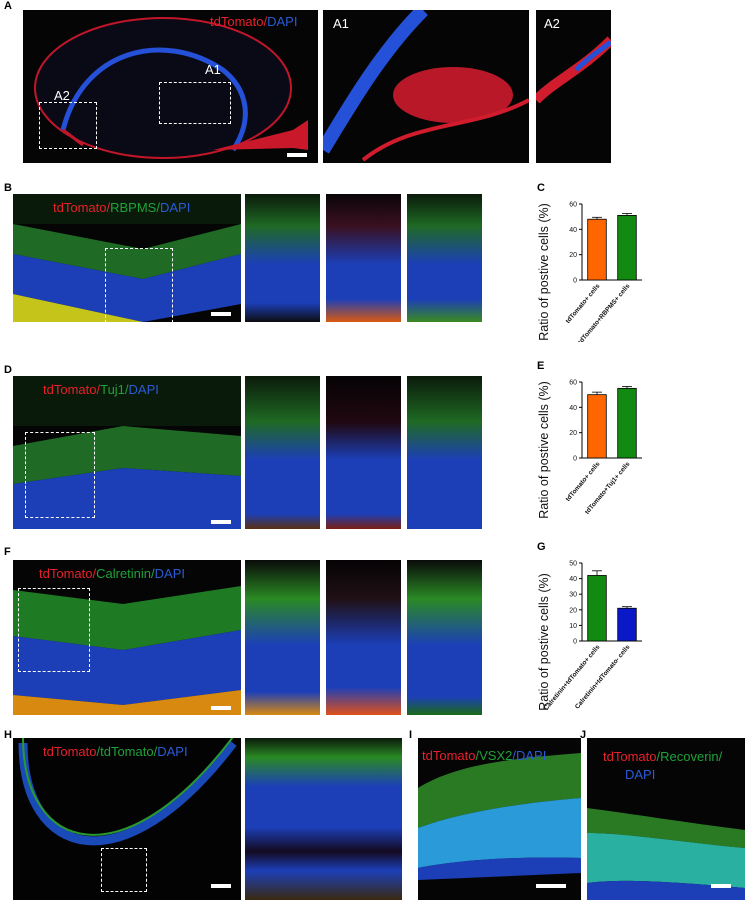 The width and height of the screenshot is (745, 902). Describe the element at coordinates (363, 258) in the screenshot. I see `panel-b-inset-red` at that location.